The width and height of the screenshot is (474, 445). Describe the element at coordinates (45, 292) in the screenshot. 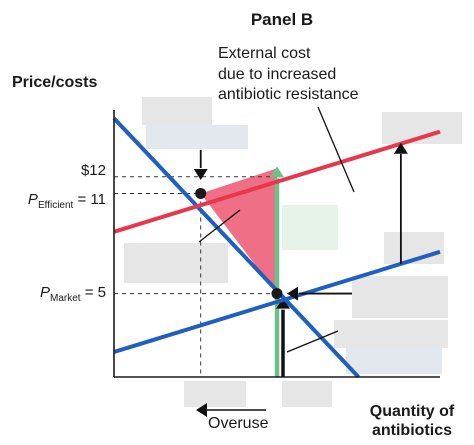

I see `y-tick-label-market-p: P` at that location.